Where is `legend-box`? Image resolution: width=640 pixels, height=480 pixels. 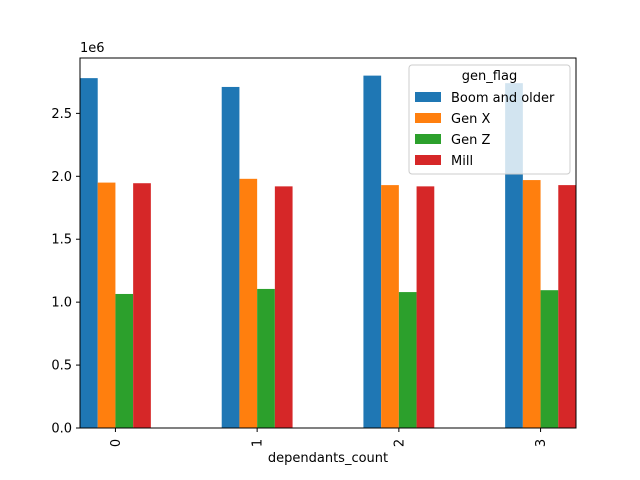
legend-box is located at coordinates (489, 119).